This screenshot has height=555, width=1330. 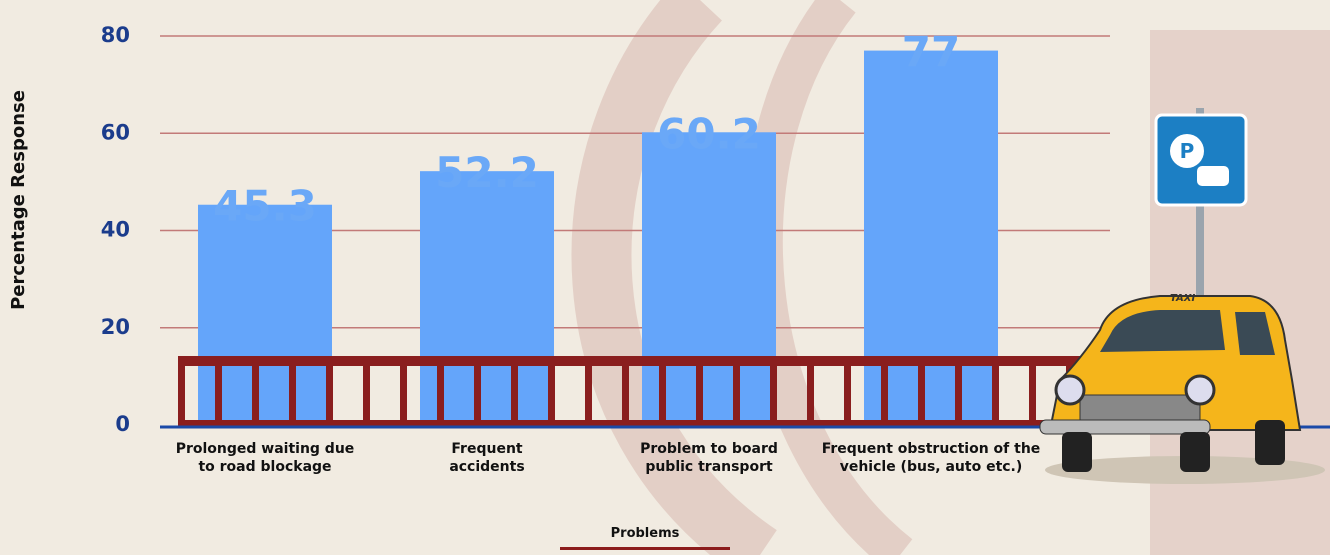 I want to click on svg-text: P, so click(x=1187, y=151).